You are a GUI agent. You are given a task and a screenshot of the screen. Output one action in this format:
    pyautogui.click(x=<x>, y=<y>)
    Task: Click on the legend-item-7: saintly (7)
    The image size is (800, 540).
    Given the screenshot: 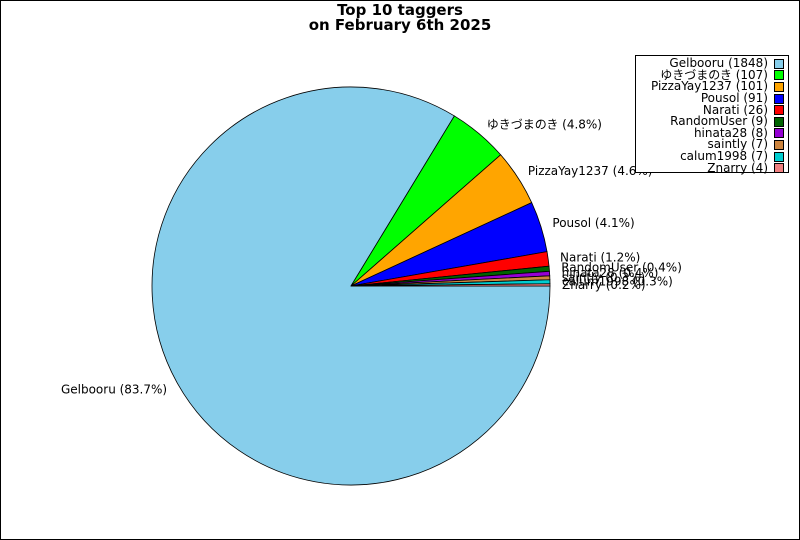 What is the action you would take?
    pyautogui.click(x=710, y=144)
    